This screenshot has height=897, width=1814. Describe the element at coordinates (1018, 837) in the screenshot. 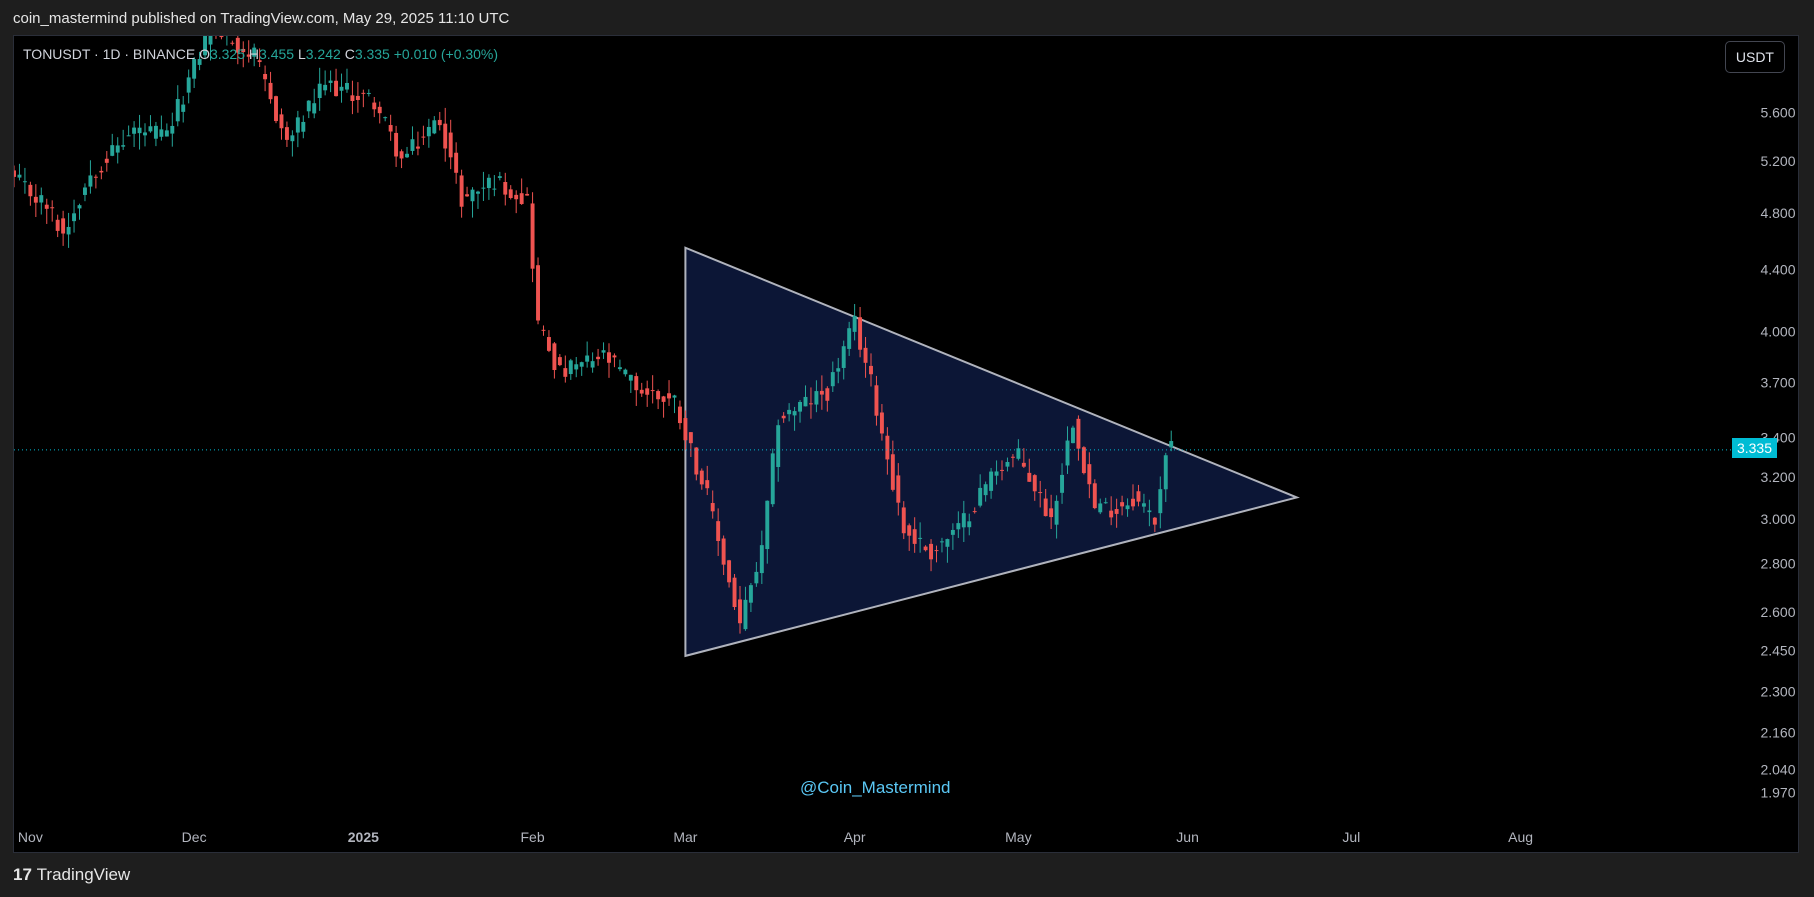

I see `x-tick-label: May` at that location.